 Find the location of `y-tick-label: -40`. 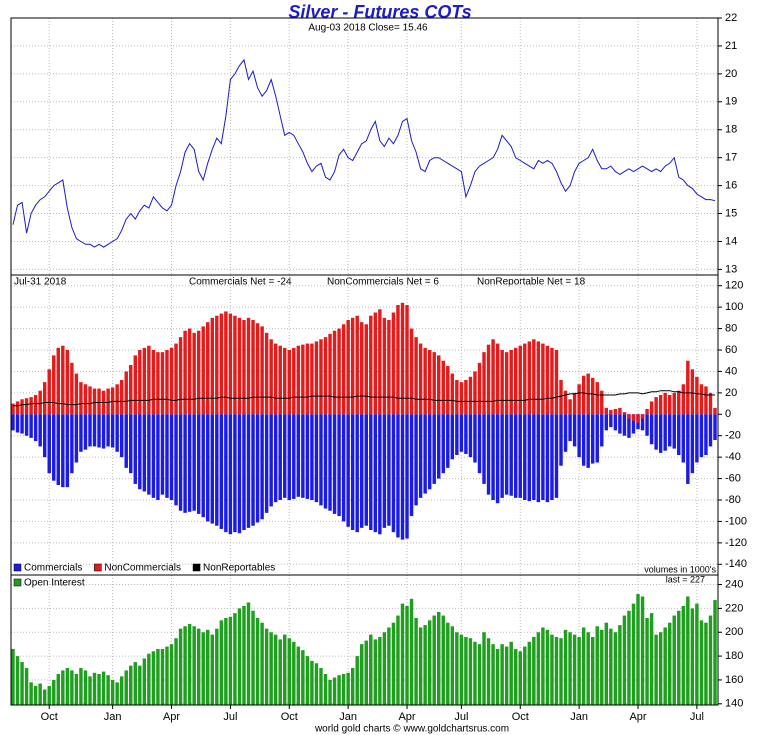

y-tick-label: -40 is located at coordinates (733, 457).